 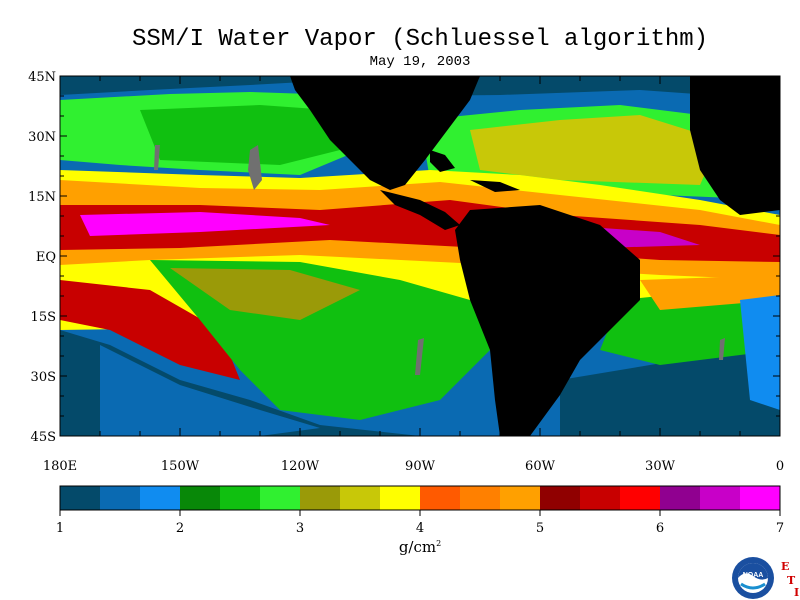 I want to click on colorbar-unit-label: g/cm2, so click(x=420, y=547).